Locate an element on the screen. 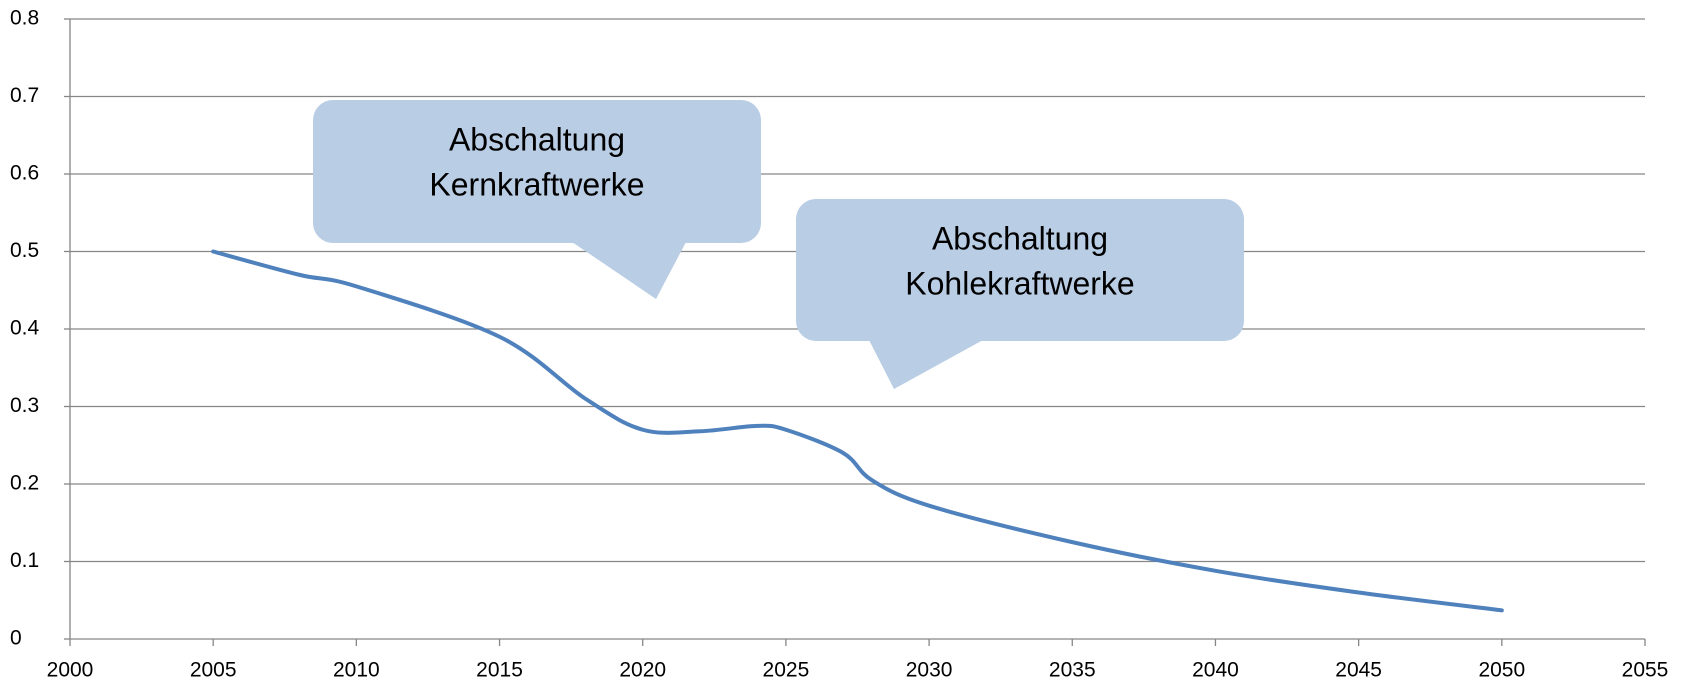  x-tick-label: 2040 is located at coordinates (1215, 670).